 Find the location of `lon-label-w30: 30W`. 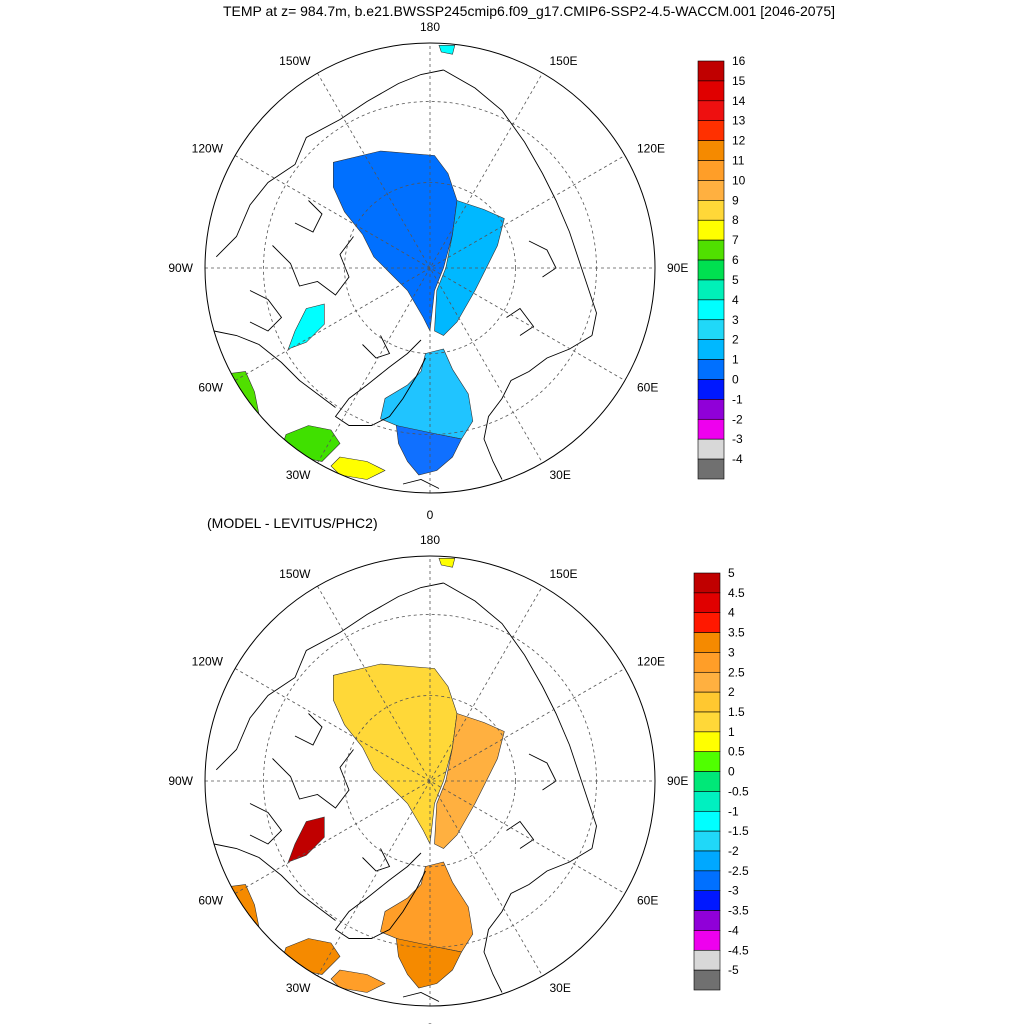

lon-label-w30: 30W is located at coordinates (298, 475).